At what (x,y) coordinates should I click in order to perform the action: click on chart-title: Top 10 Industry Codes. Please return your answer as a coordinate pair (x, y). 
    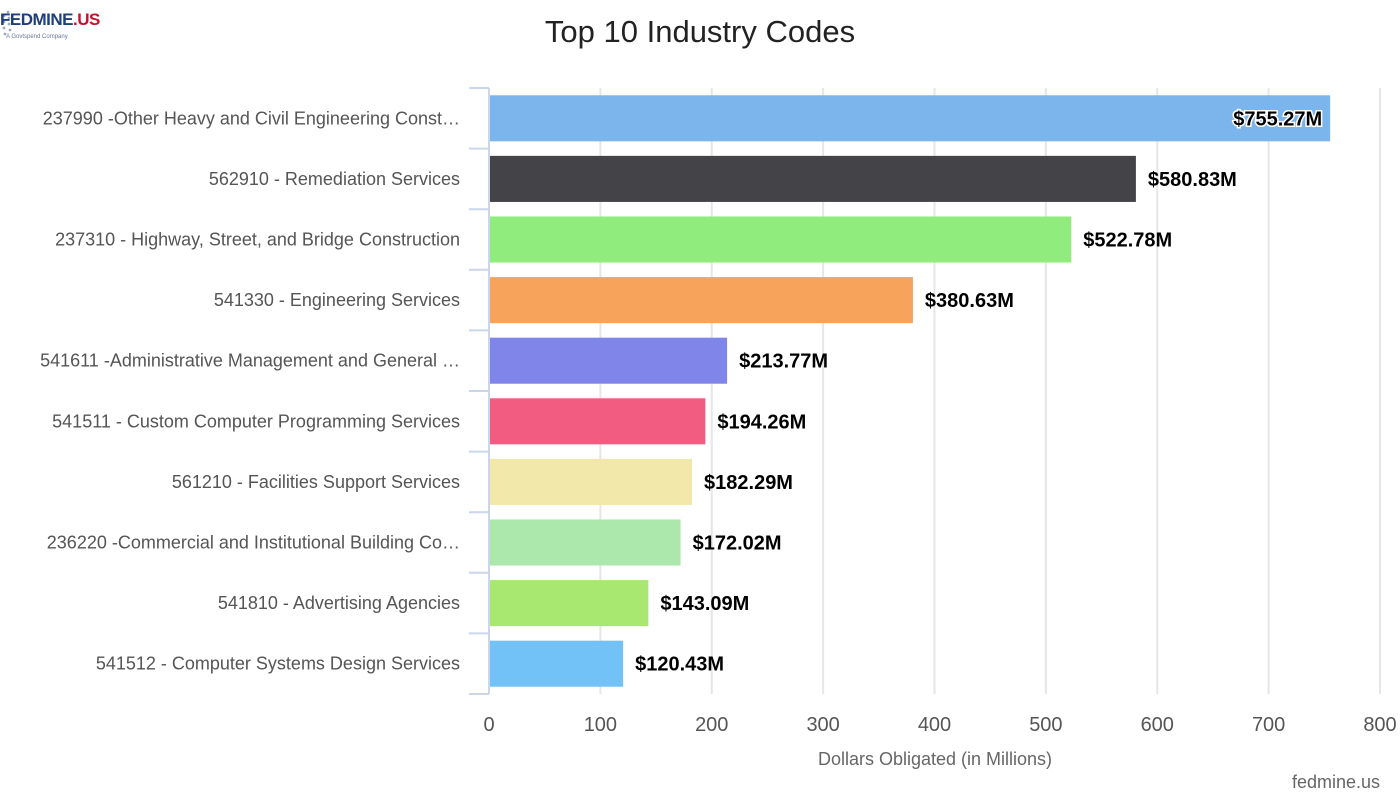
    Looking at the image, I should click on (700, 31).